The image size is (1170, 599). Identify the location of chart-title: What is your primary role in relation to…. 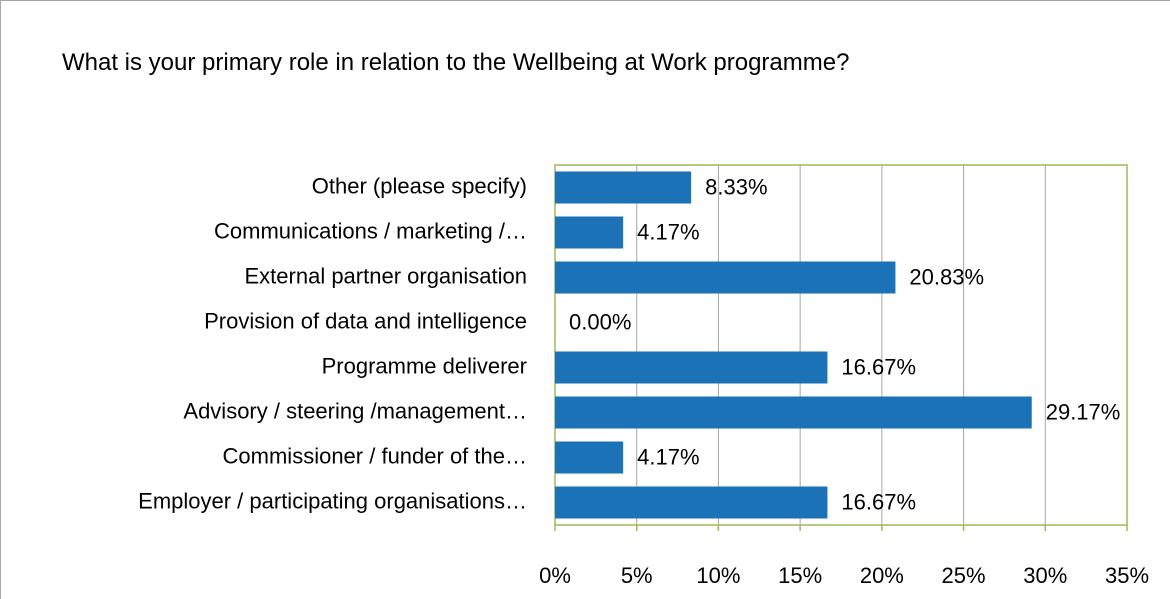
(456, 62).